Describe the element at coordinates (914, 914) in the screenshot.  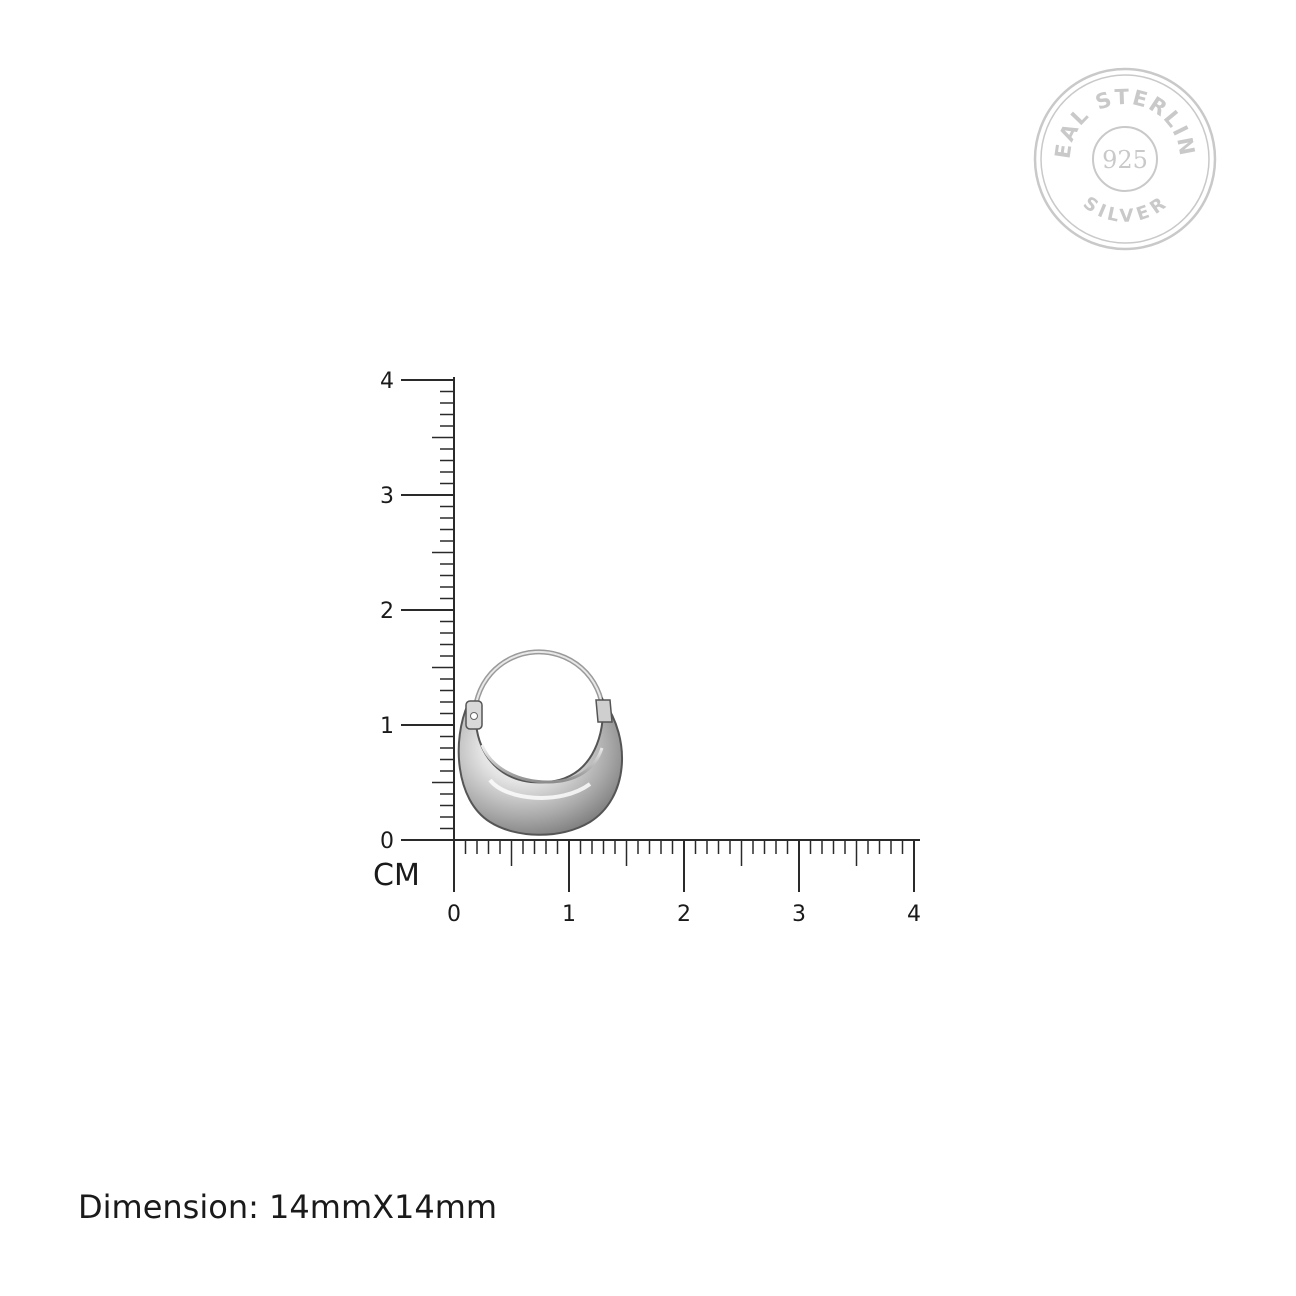
I see `ruler-x-tick-label: 4` at that location.